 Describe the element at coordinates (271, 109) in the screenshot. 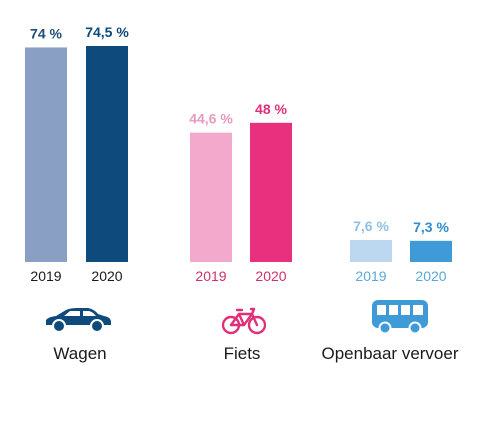

I see `value-label-fiets-2020: 48 %` at that location.